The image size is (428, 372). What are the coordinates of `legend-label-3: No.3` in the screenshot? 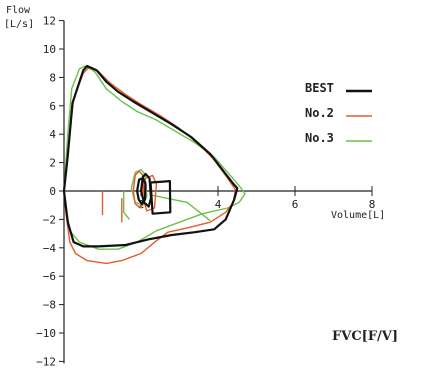 It's located at (319, 138).